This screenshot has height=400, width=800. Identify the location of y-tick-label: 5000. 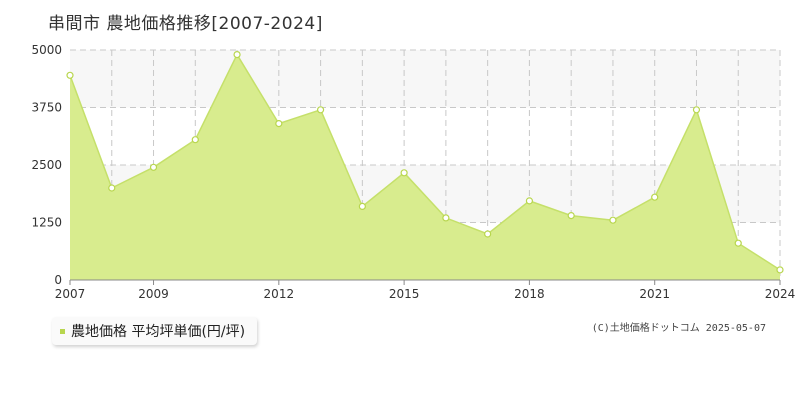
(46, 50).